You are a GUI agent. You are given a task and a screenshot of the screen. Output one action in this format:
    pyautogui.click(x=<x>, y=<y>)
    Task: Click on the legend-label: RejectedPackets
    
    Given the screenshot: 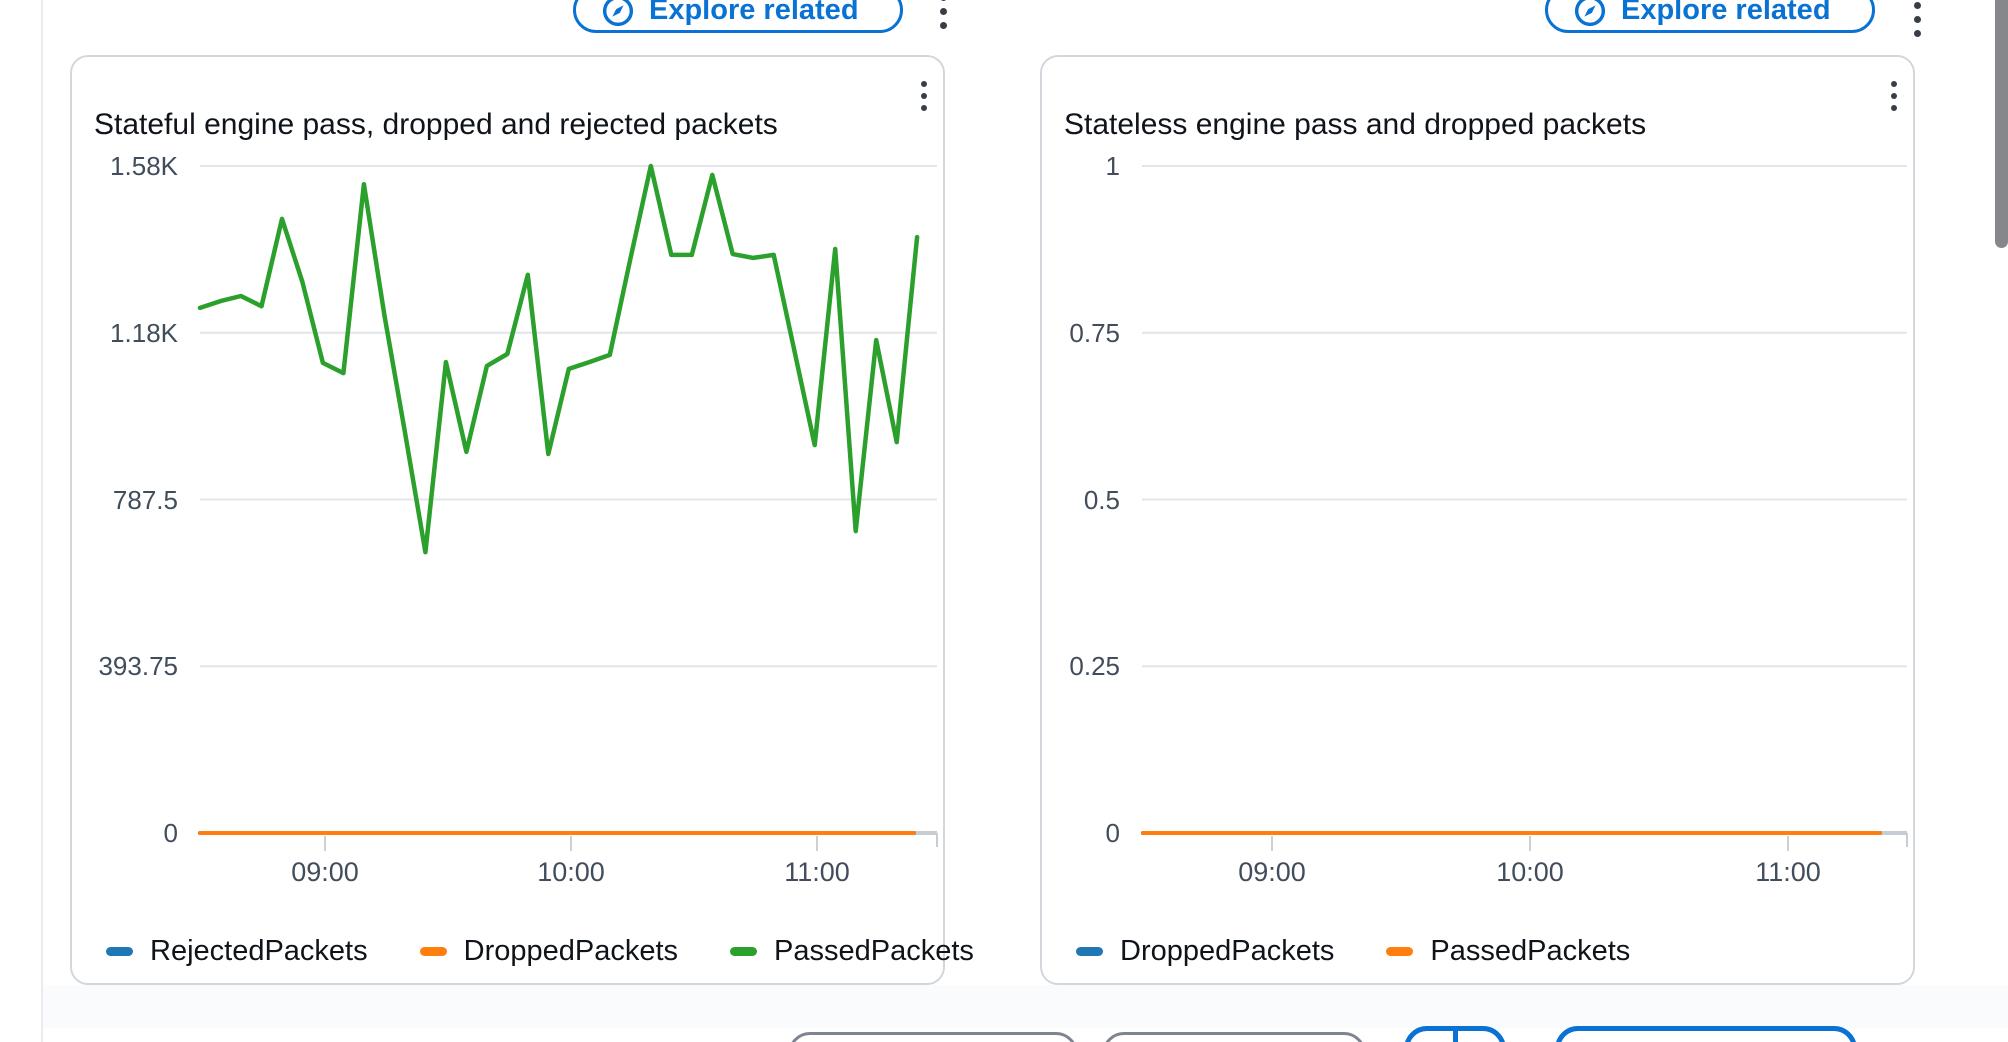 What is the action you would take?
    pyautogui.click(x=259, y=950)
    